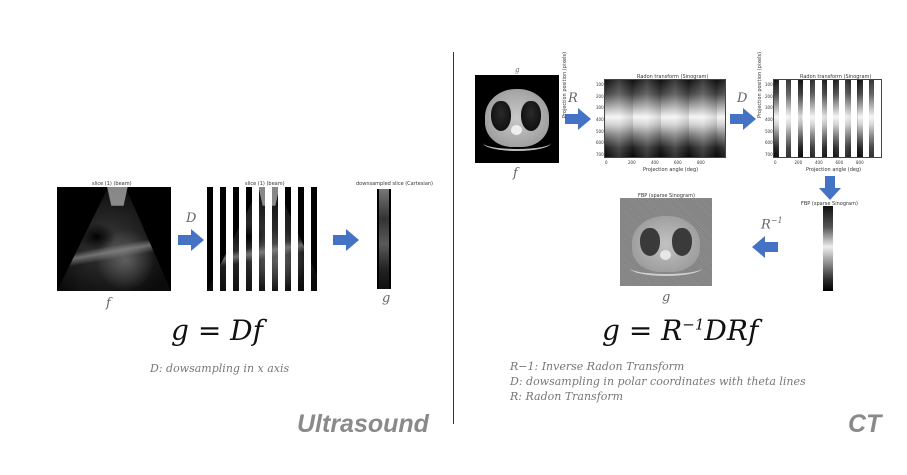 The image size is (907, 475). I want to click on ct-section-title: CT, so click(865, 424).